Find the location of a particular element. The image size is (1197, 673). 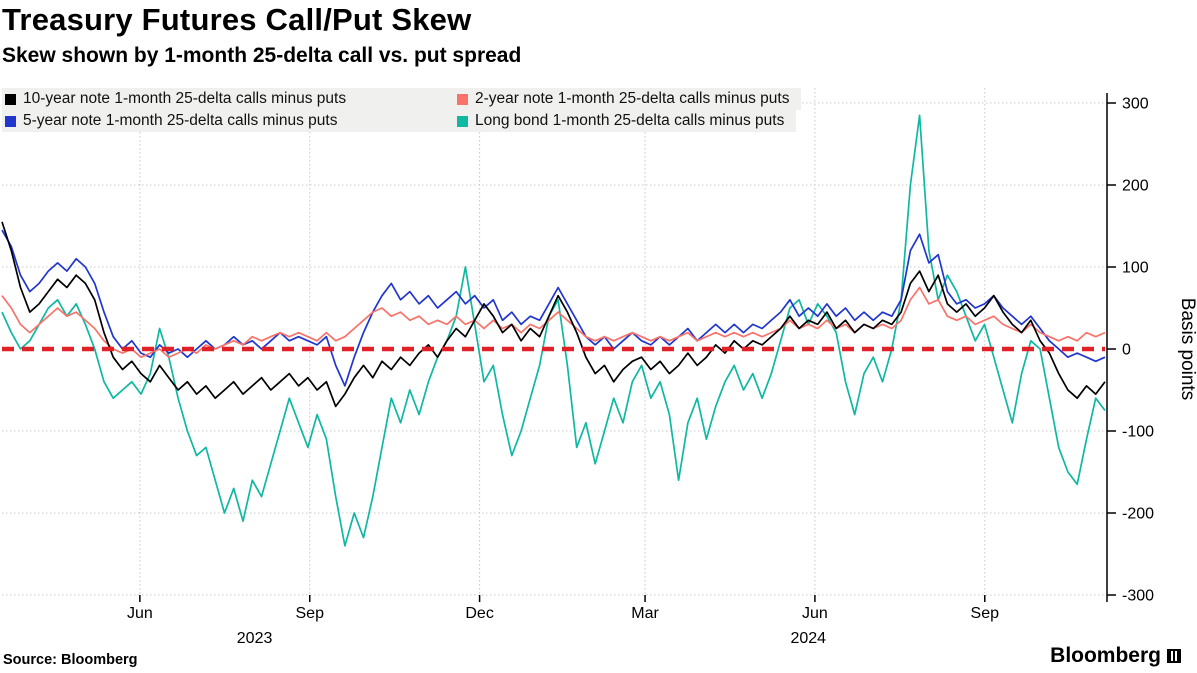

y-axis-title: Basis points is located at coordinates (1187, 349).